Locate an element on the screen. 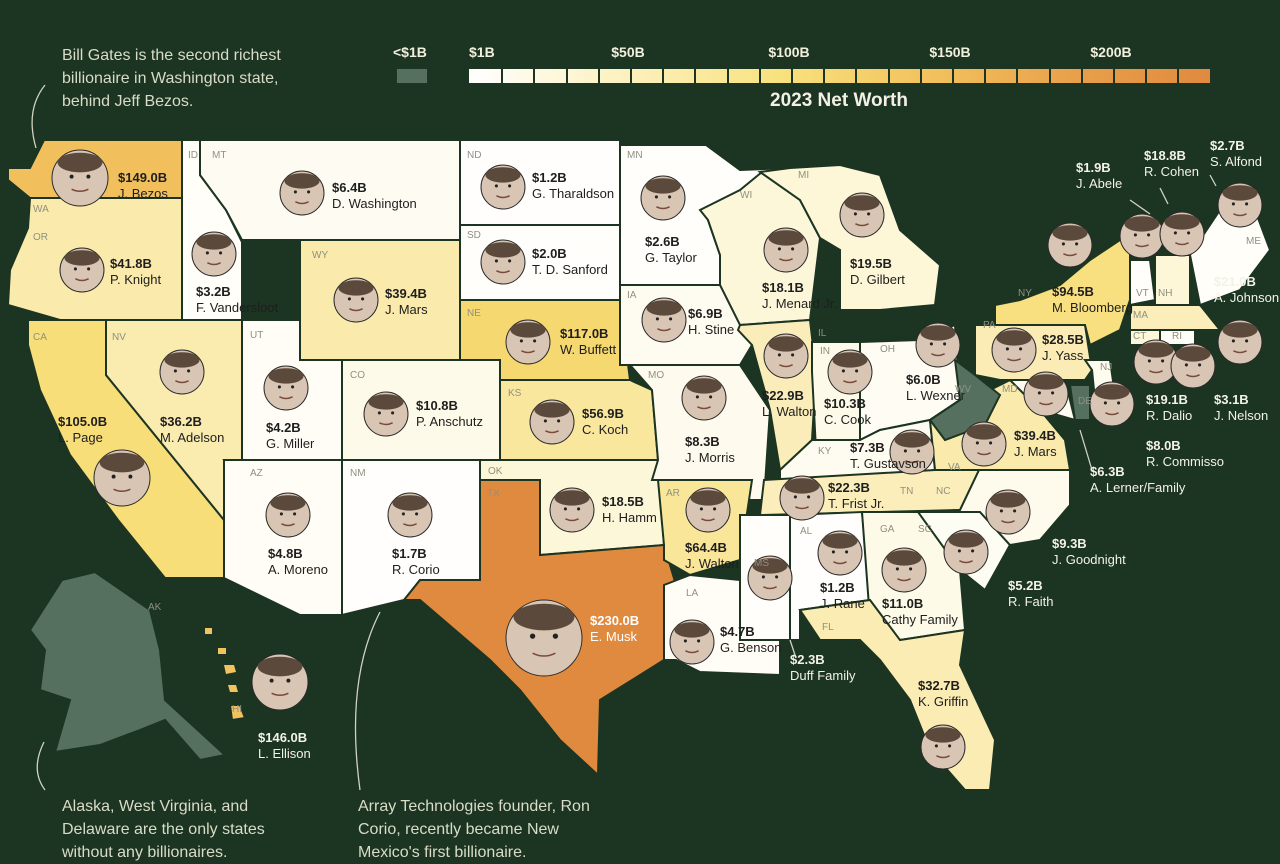 This screenshot has height=864, width=1280. legend-tick-1b: $1B is located at coordinates (482, 52).